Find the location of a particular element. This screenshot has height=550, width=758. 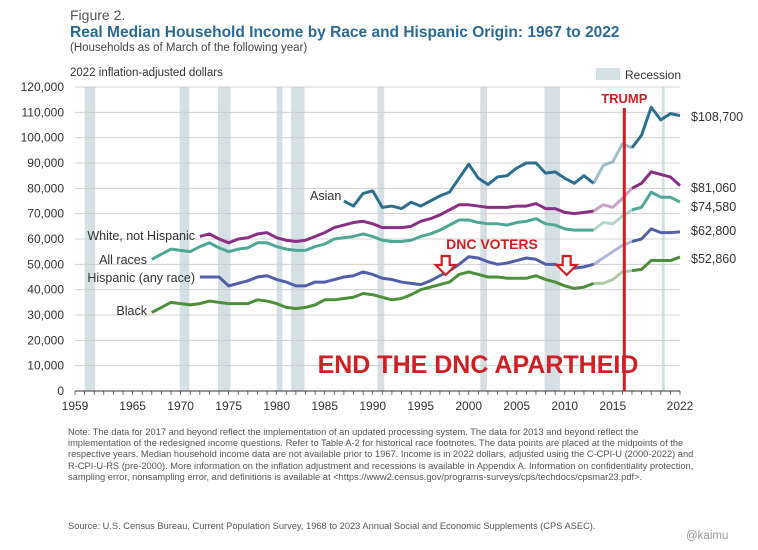

white_not_hispanic-line-redesign is located at coordinates (613, 200).